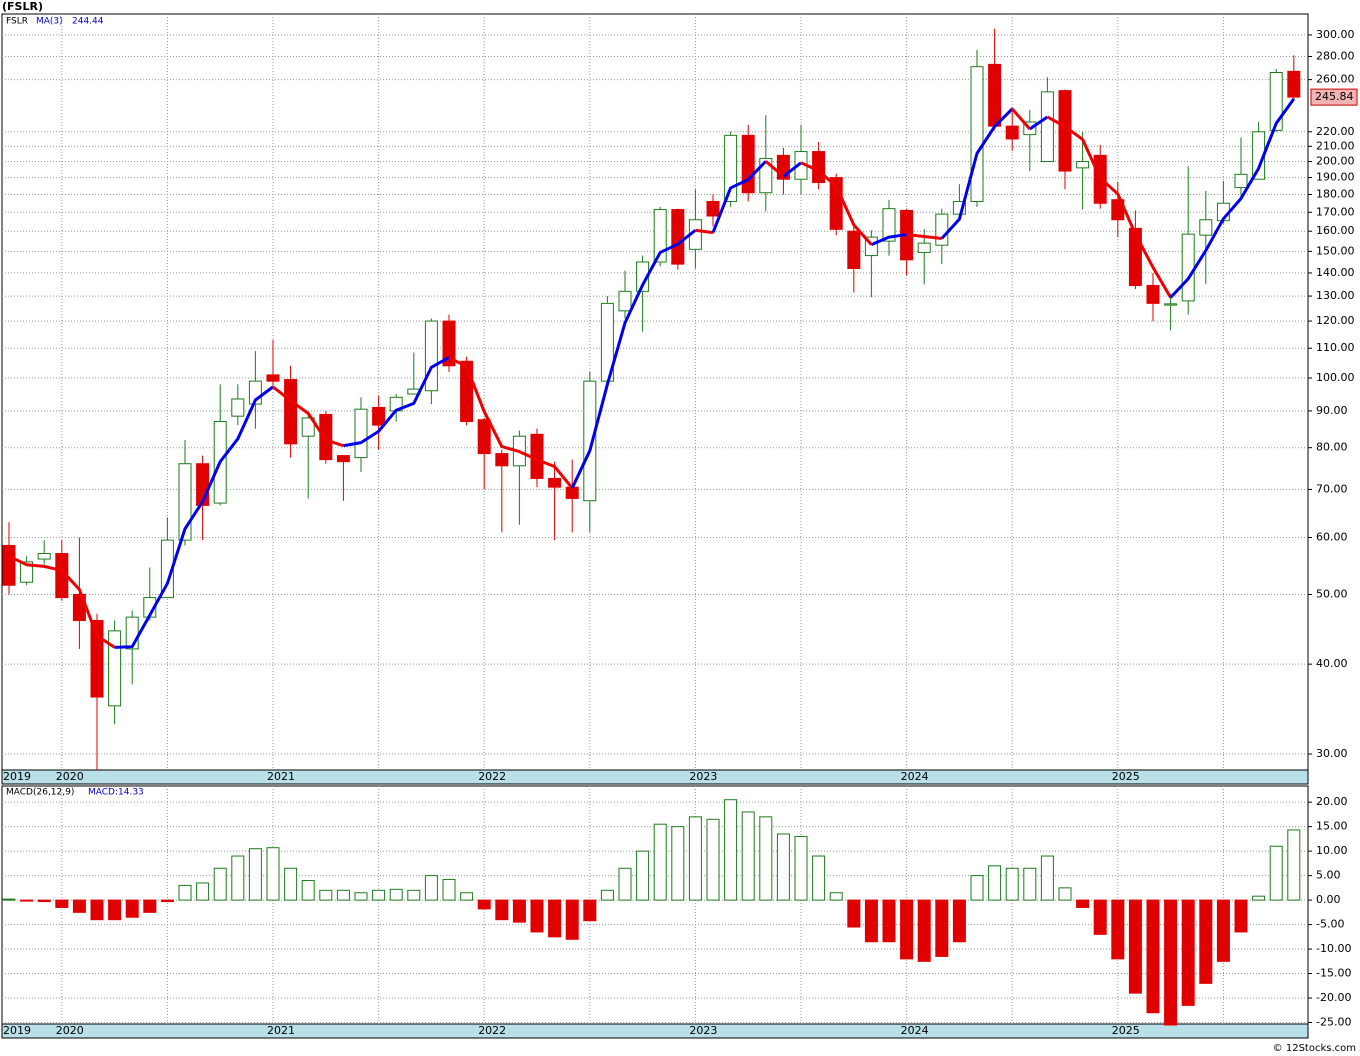  I want to click on y-tick-label: 120.00, so click(1335, 320).